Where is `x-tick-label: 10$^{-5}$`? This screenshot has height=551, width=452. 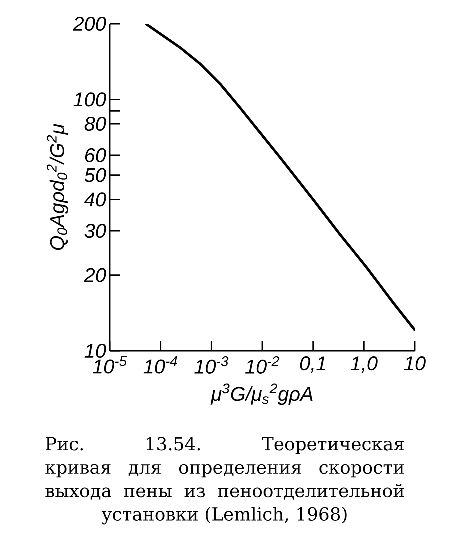 x-tick-label: 10$^{-5}$ is located at coordinates (110, 365).